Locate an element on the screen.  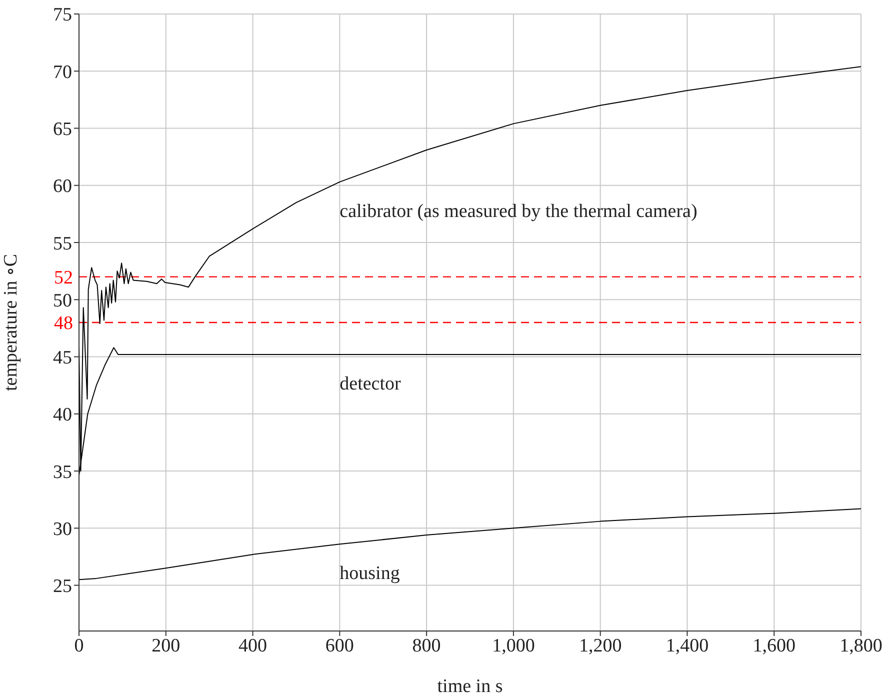
y-tick-label: 60 is located at coordinates (62, 187).